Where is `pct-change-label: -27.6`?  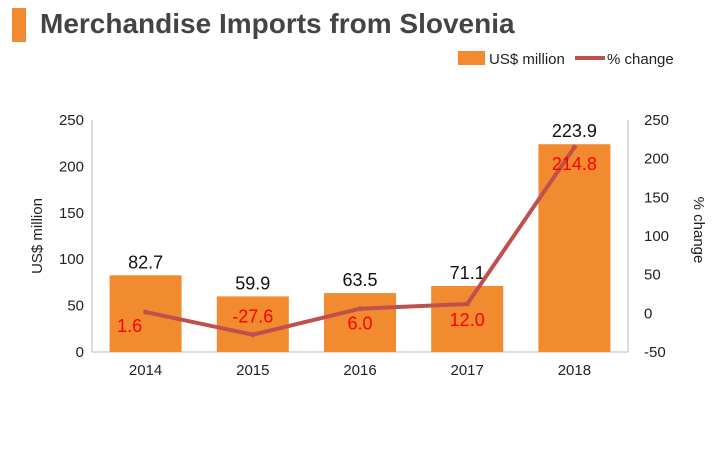 pct-change-label: -27.6 is located at coordinates (252, 317).